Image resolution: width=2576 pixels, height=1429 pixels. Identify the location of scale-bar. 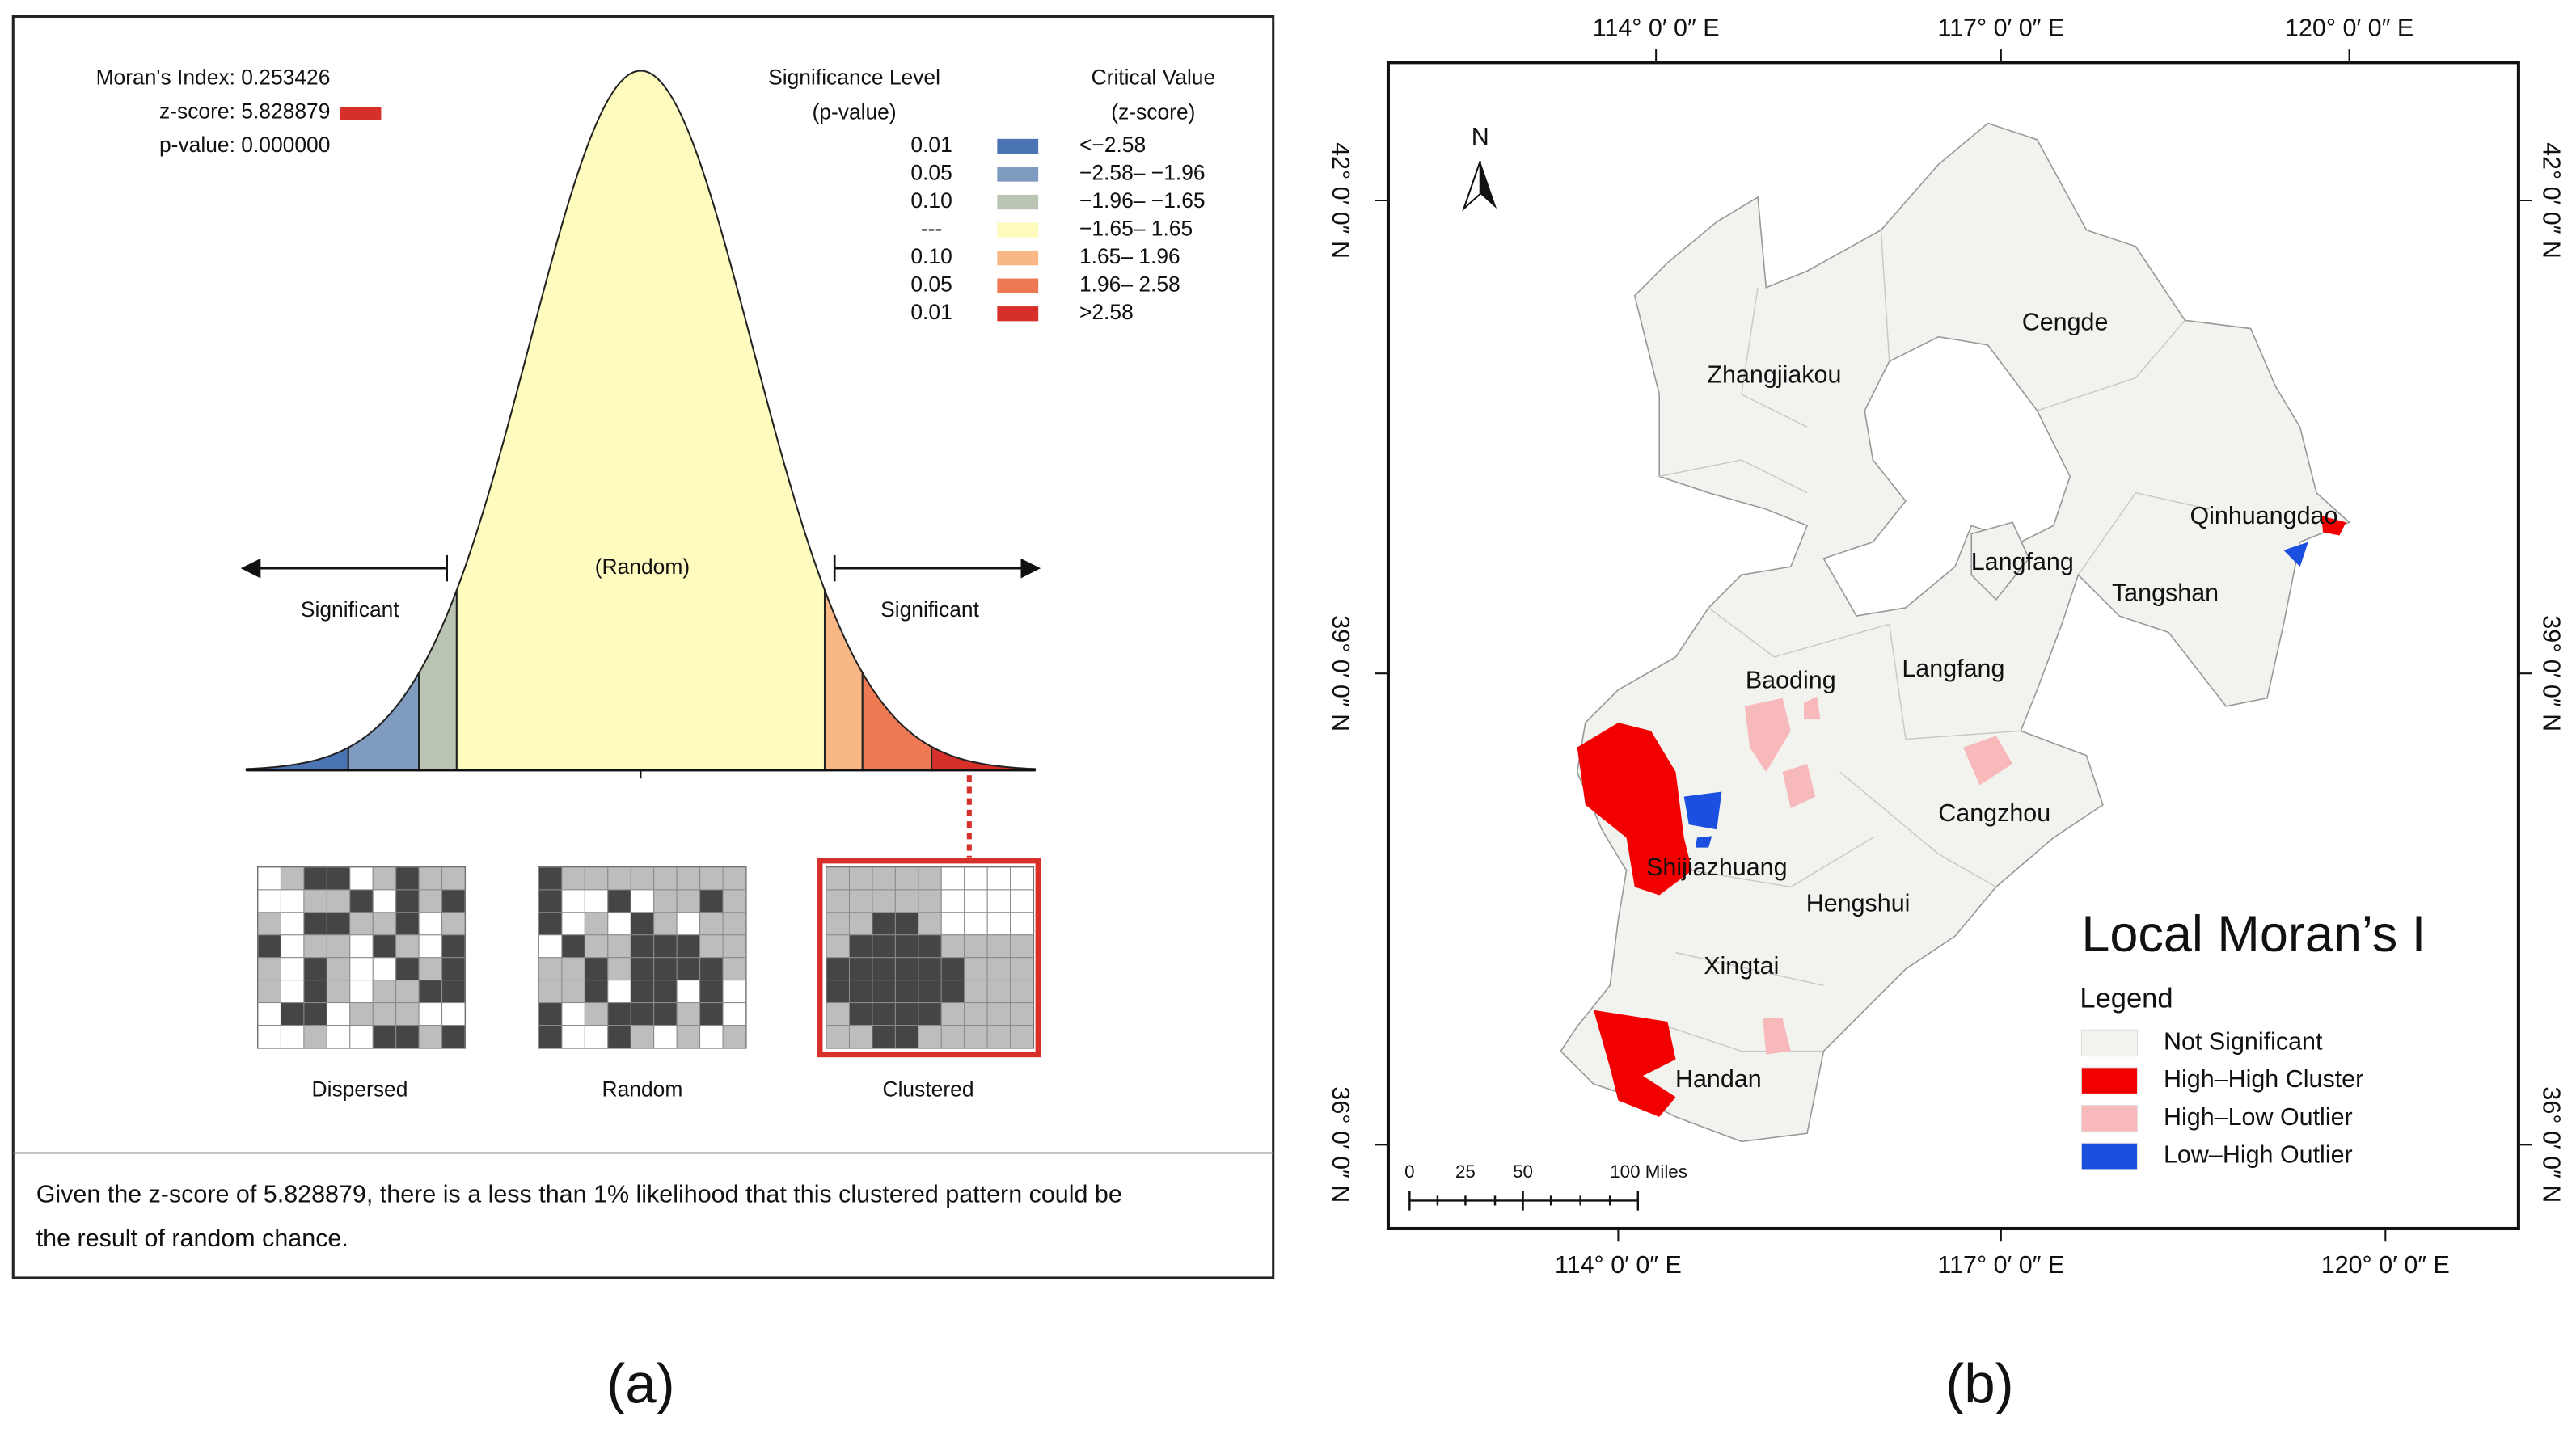
(1524, 1201).